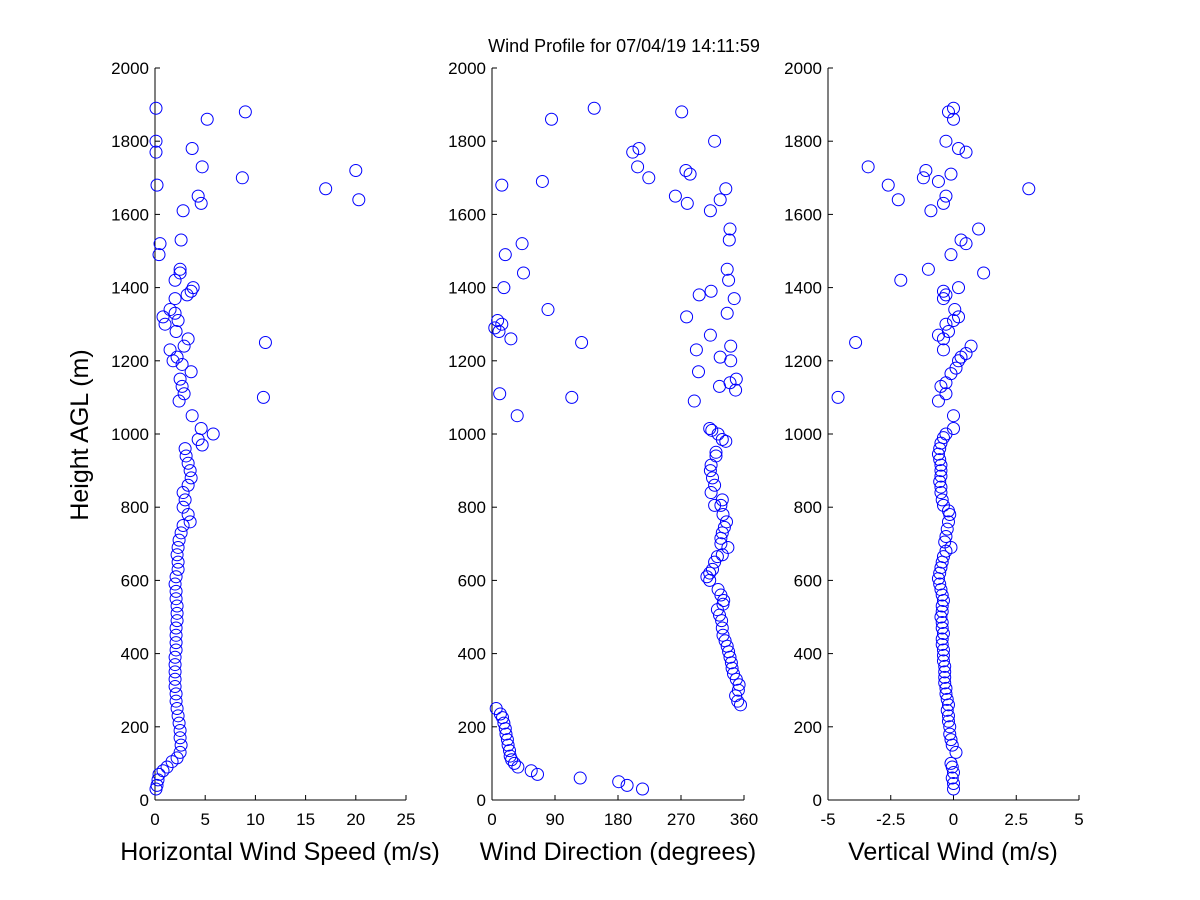 This screenshot has width=1200, height=900. What do you see at coordinates (1078, 819) in the screenshot?
I see `x-tick-label: 5` at bounding box center [1078, 819].